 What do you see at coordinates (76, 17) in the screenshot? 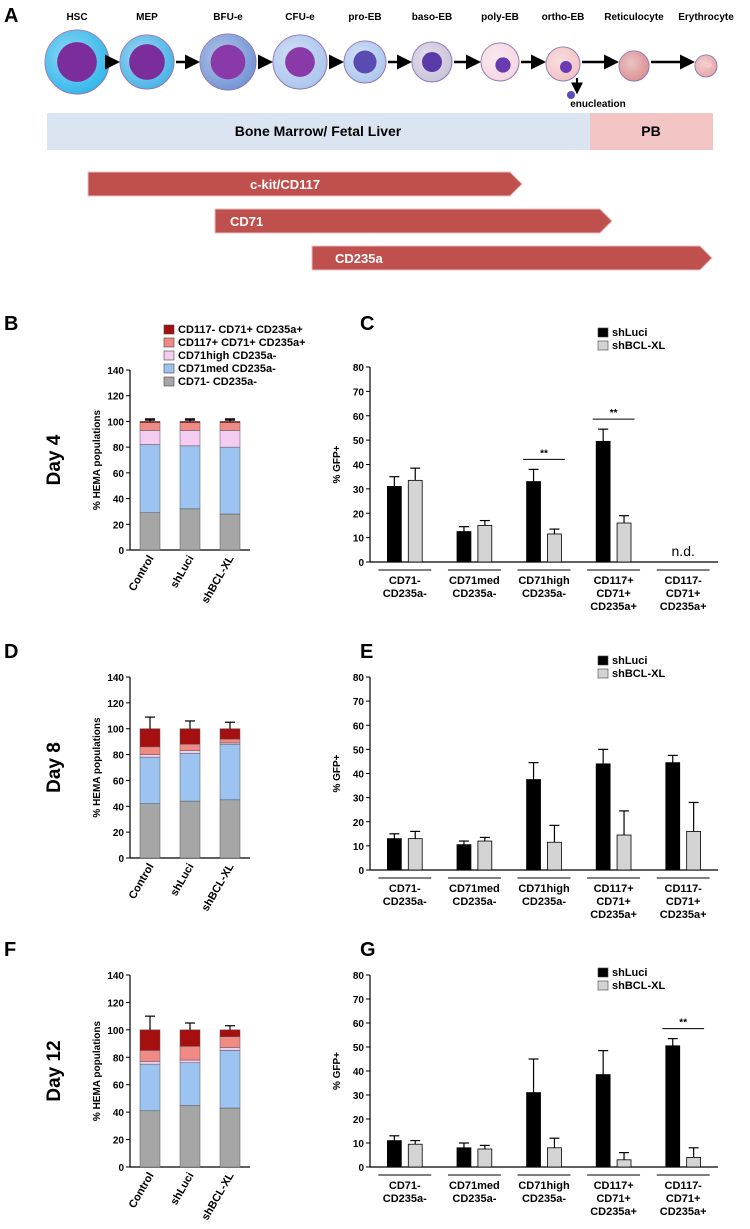
I see `cell-label: HSC` at bounding box center [76, 17].